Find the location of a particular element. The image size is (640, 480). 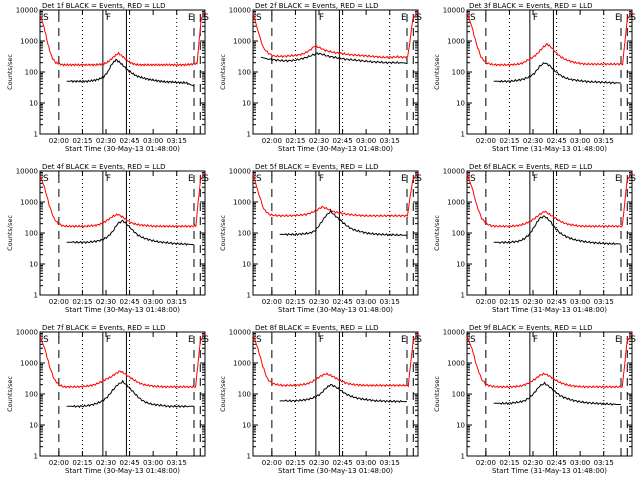

chart-title: Det 2f BLACK = Events, RED = LLD is located at coordinates (316, 6).